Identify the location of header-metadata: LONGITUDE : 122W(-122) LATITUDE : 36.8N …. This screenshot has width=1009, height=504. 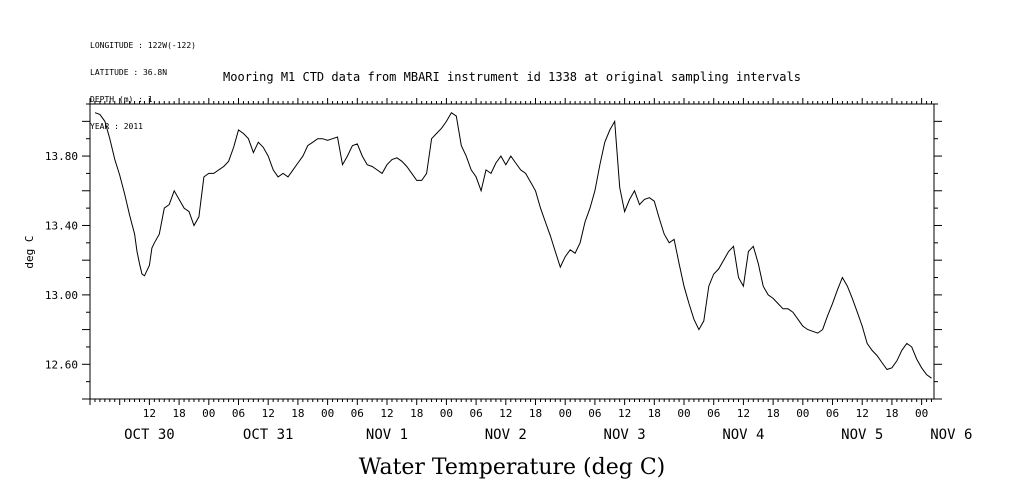
(143, 86).